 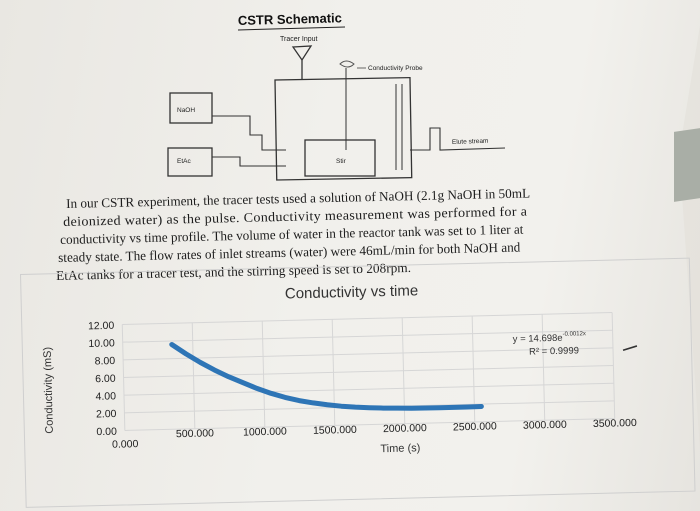 I want to click on r-squared-label: R² = 0.9999, so click(x=554, y=351).